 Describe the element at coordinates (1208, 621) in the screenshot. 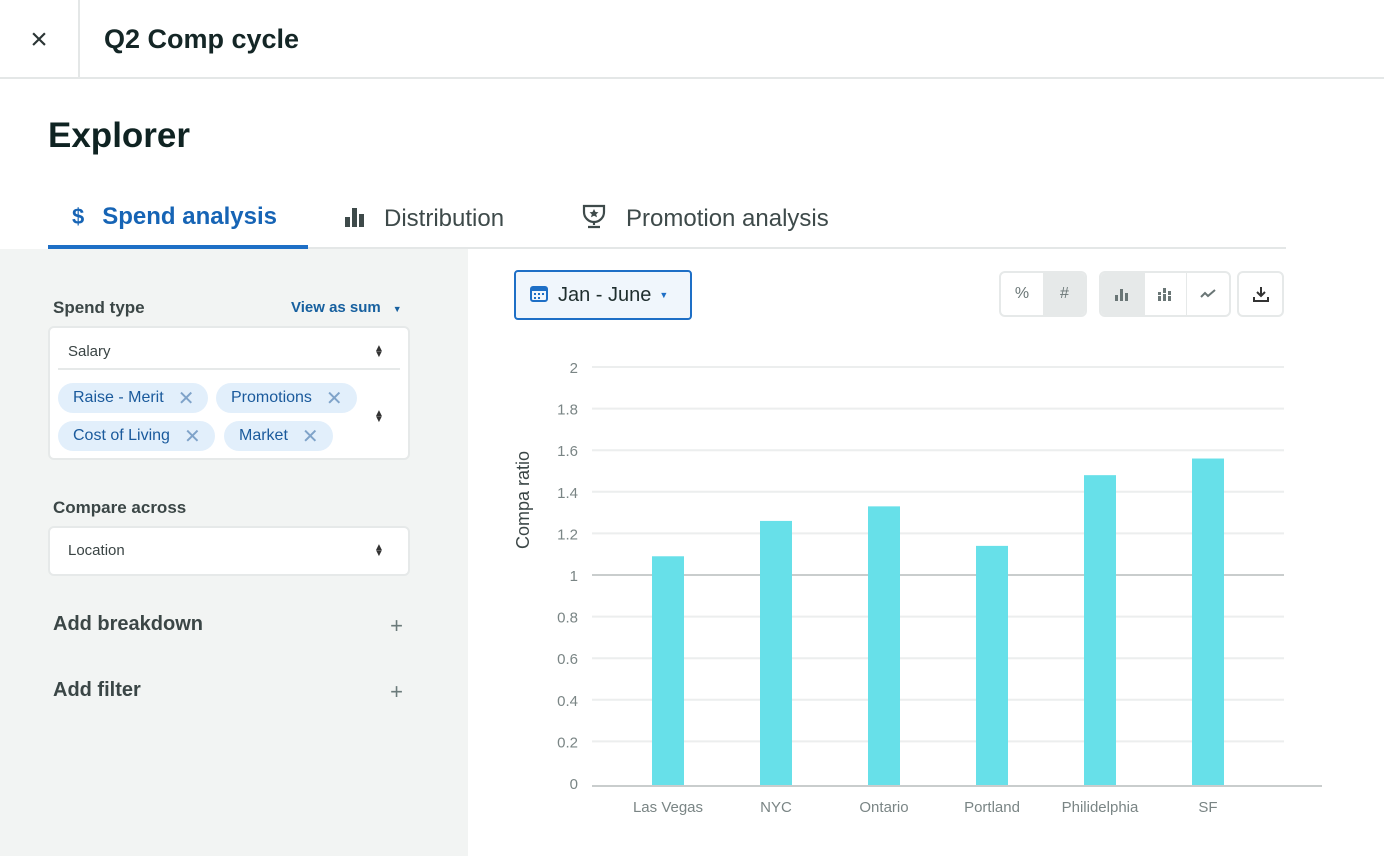

I see `bar-sf` at that location.